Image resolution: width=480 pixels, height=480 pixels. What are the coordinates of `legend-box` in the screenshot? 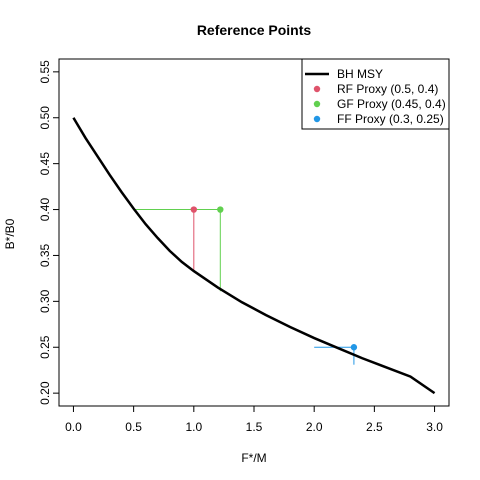 It's located at (375, 94).